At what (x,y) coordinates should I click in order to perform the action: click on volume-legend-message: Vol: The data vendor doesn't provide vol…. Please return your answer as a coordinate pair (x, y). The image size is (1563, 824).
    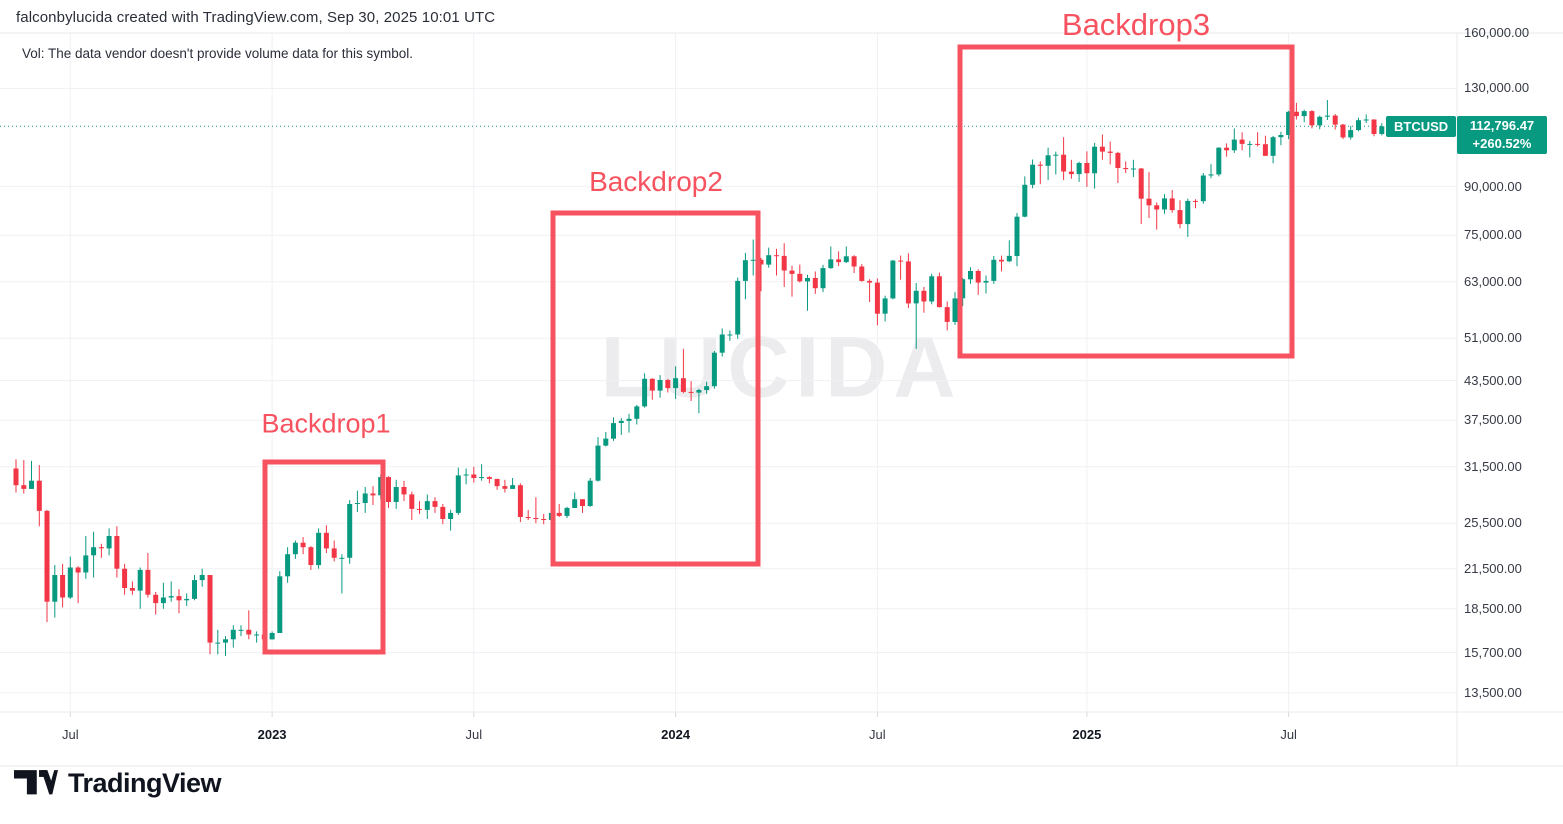
    Looking at the image, I should click on (218, 53).